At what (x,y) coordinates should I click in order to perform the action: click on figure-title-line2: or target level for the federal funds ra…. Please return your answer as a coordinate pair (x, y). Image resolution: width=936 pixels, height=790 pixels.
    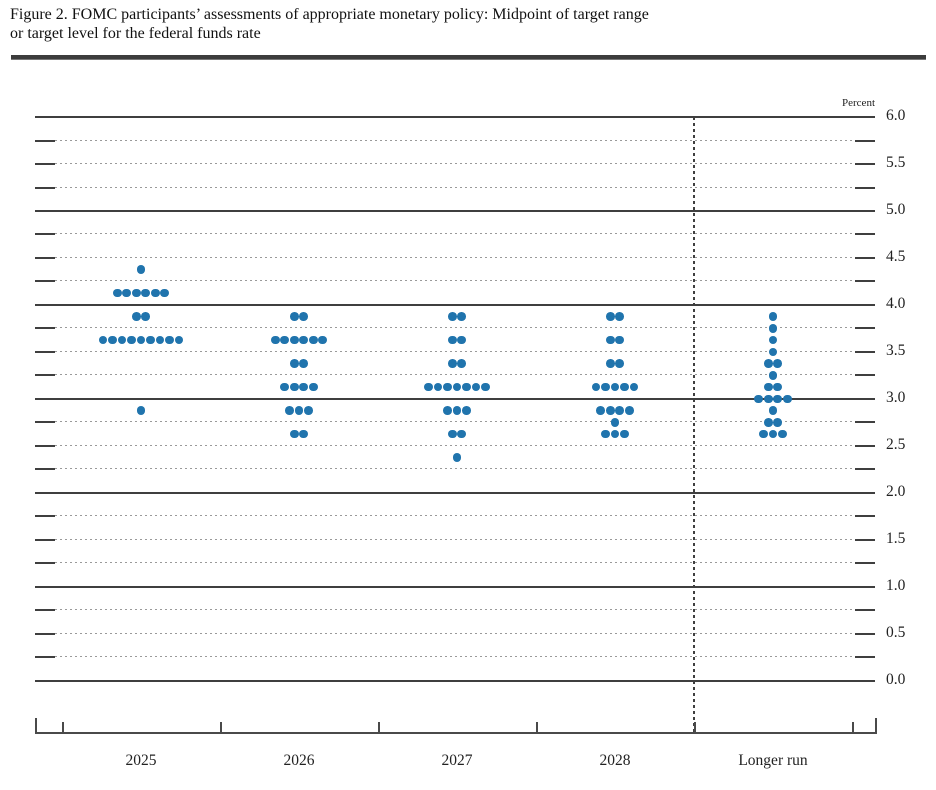
    Looking at the image, I should click on (135, 33).